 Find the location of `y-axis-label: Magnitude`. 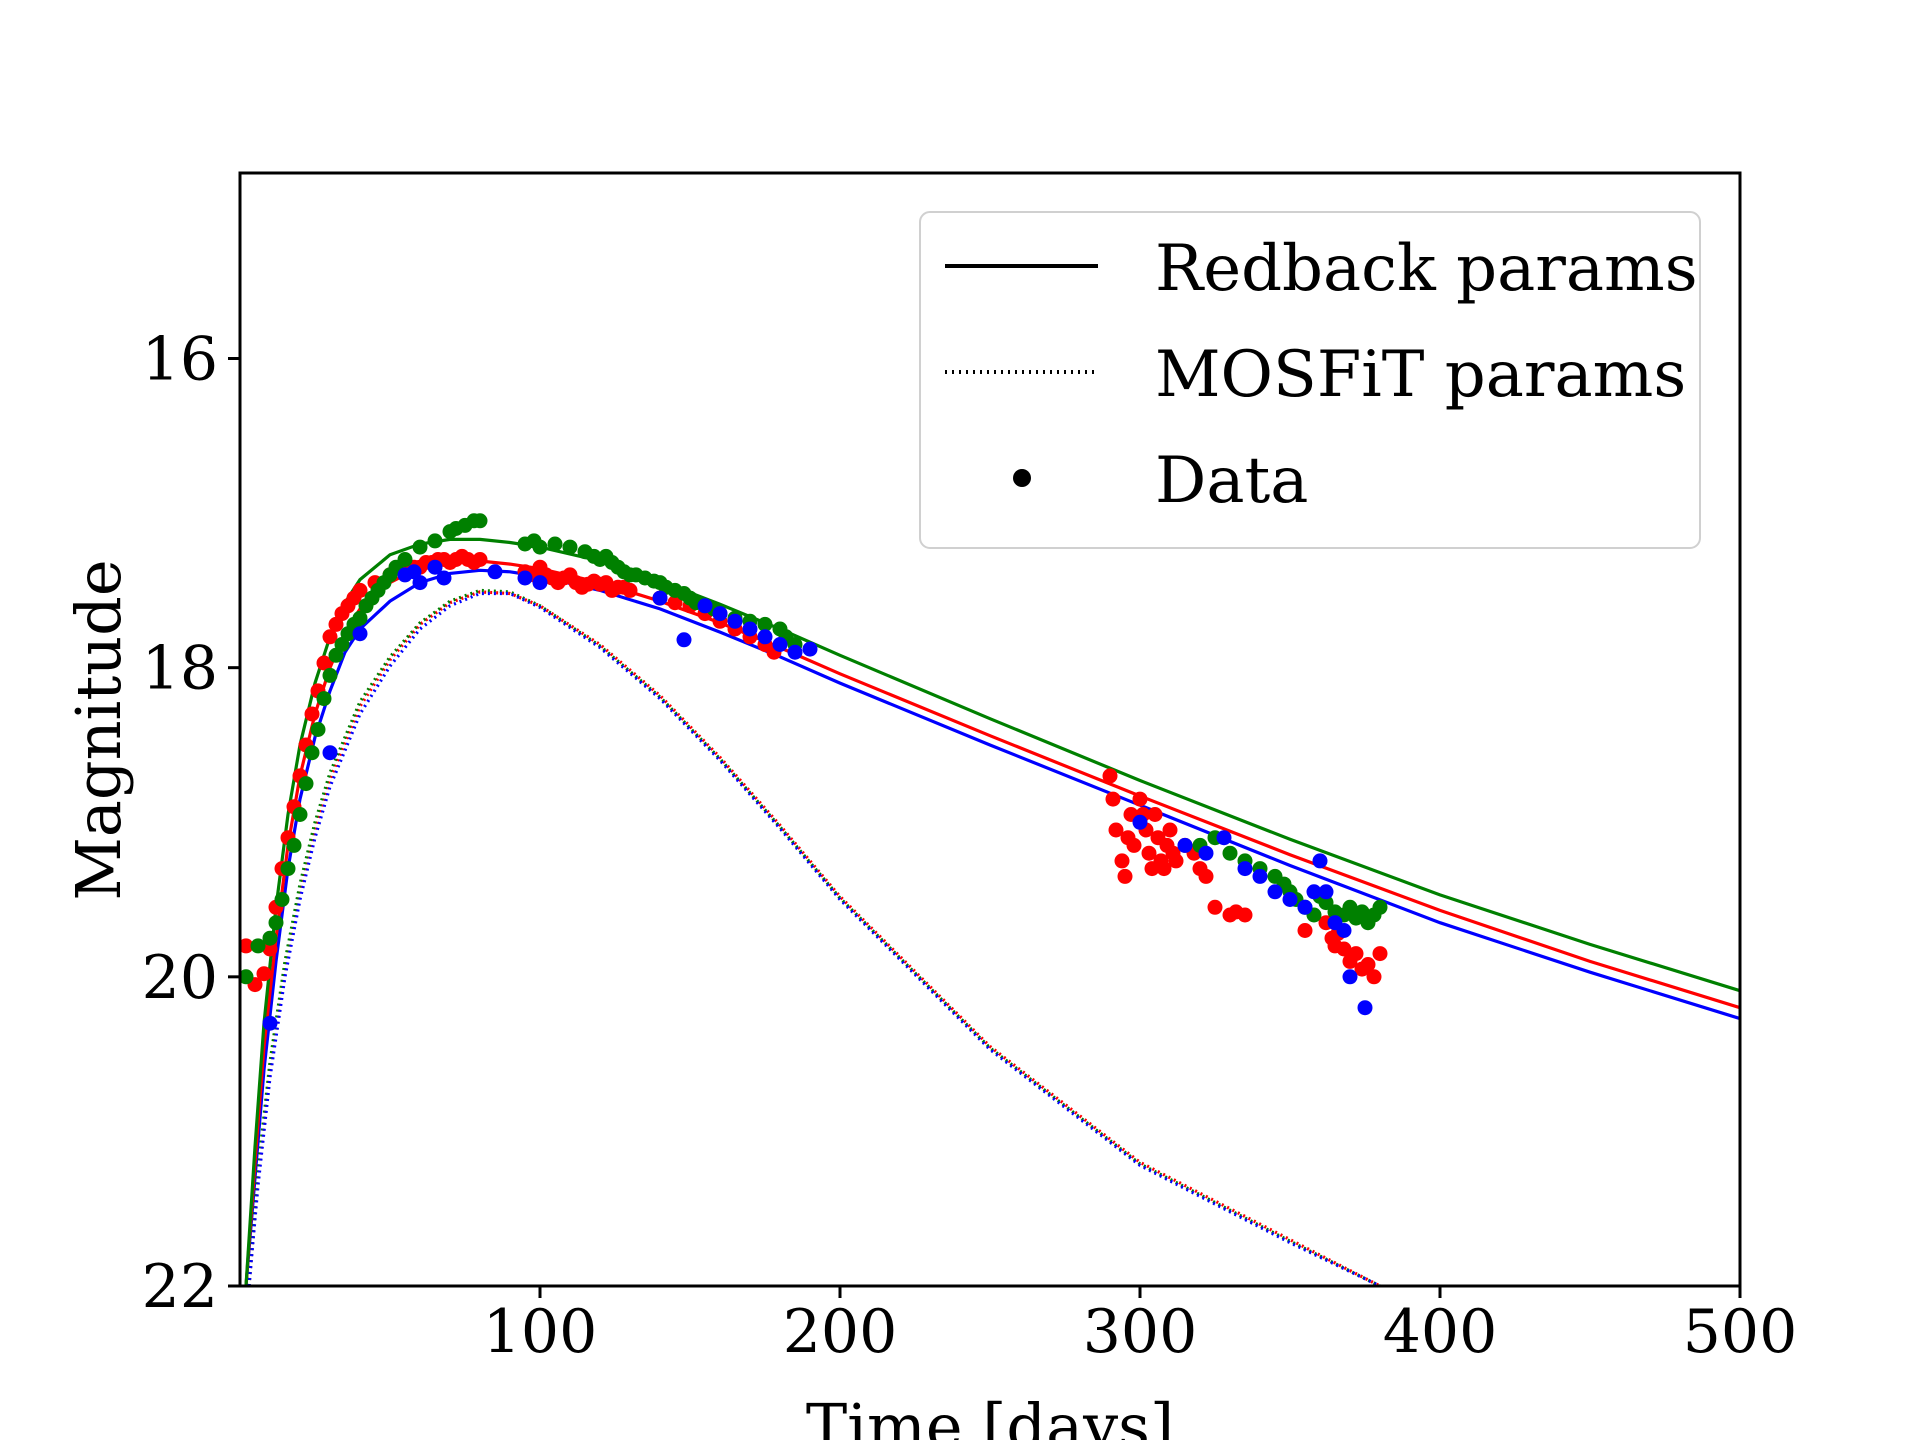

y-axis-label: Magnitude is located at coordinates (98, 729).